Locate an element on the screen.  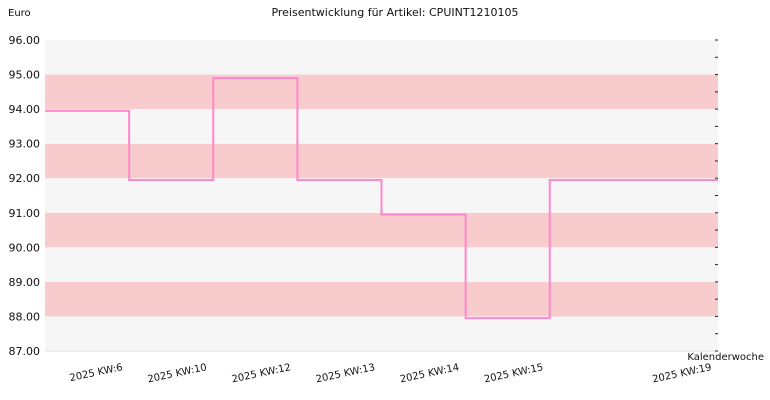
x-tick-label: 2025 KW:14 is located at coordinates (429, 373).